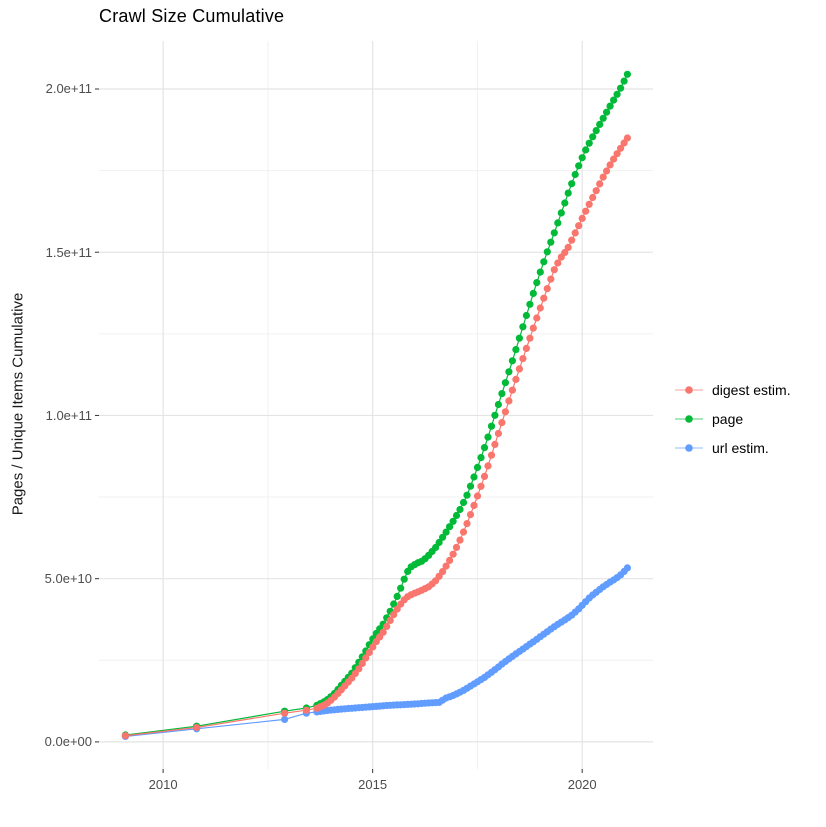 This screenshot has width=826, height=827. I want to click on legend-label-page: page, so click(728, 419).